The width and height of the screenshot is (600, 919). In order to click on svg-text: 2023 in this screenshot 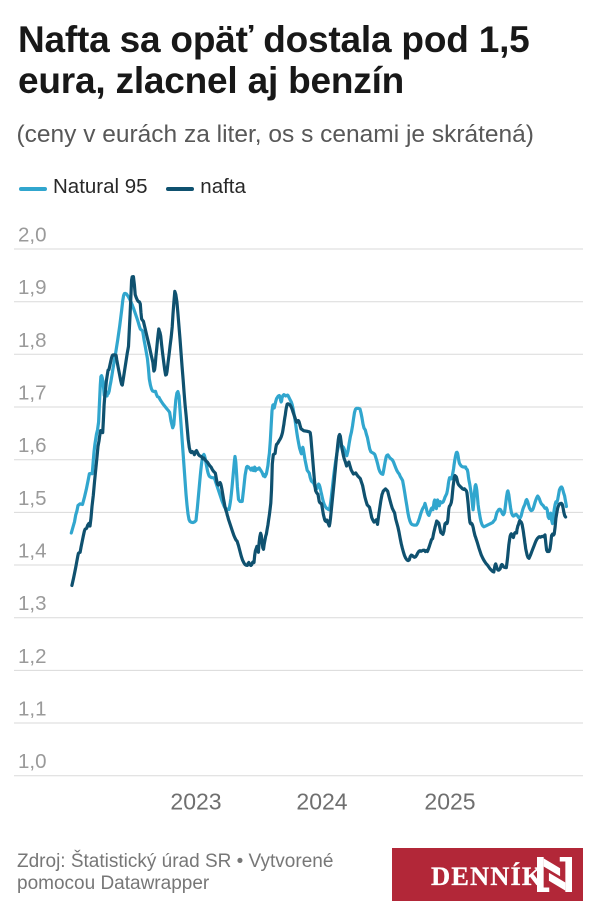, I will do `click(195, 802)`.